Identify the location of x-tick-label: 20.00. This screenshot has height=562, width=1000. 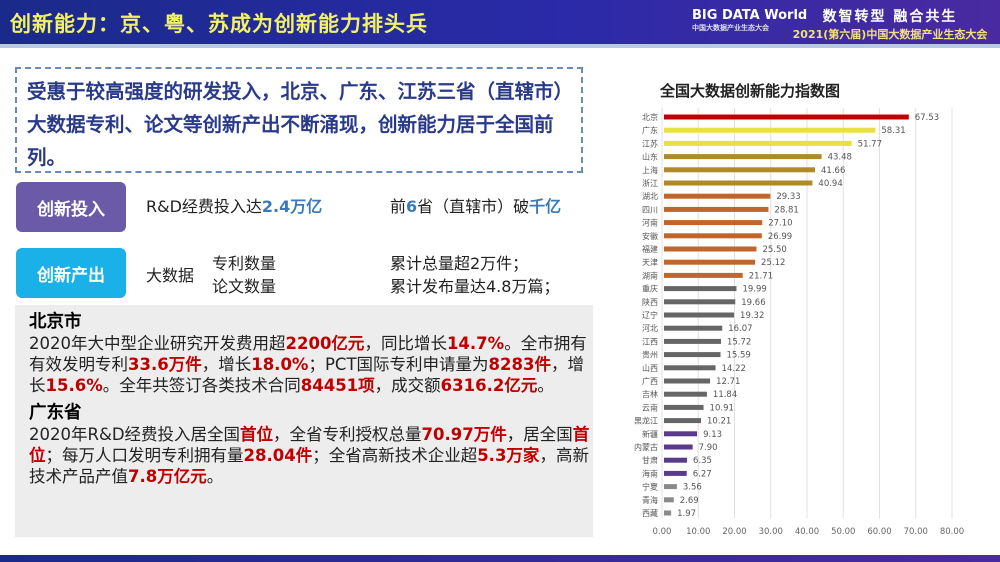
(734, 532).